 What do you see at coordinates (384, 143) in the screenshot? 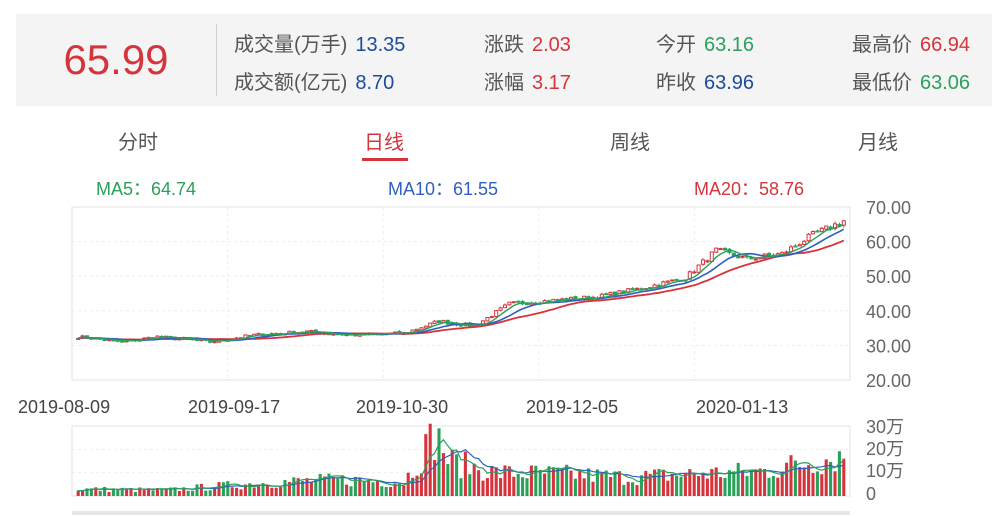
I see `tab-daily: 日线` at bounding box center [384, 143].